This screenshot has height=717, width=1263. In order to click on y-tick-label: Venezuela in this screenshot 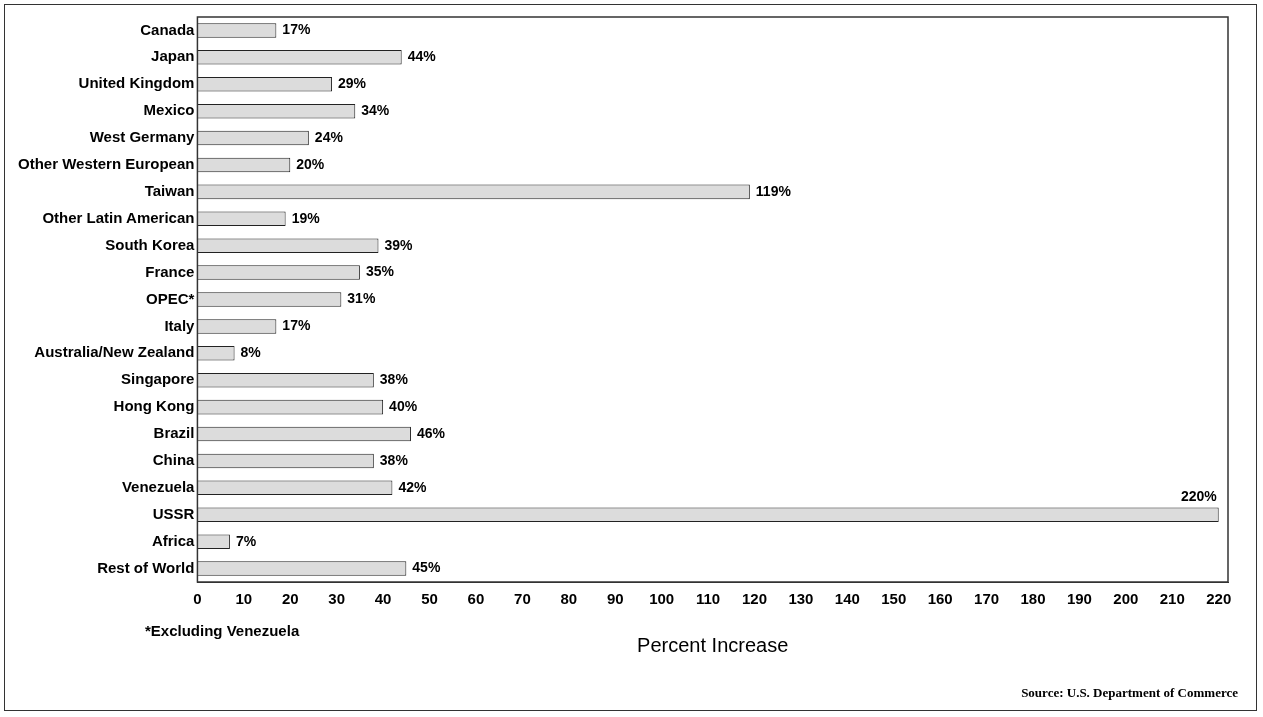, I will do `click(158, 486)`.